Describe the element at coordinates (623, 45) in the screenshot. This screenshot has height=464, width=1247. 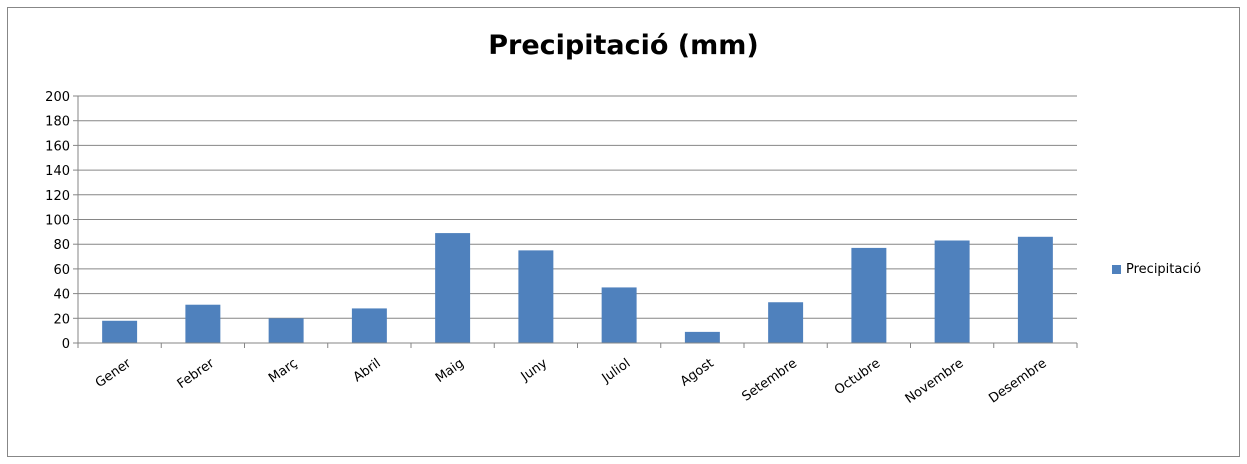
I see `chart-title: Precipitació (mm)` at that location.